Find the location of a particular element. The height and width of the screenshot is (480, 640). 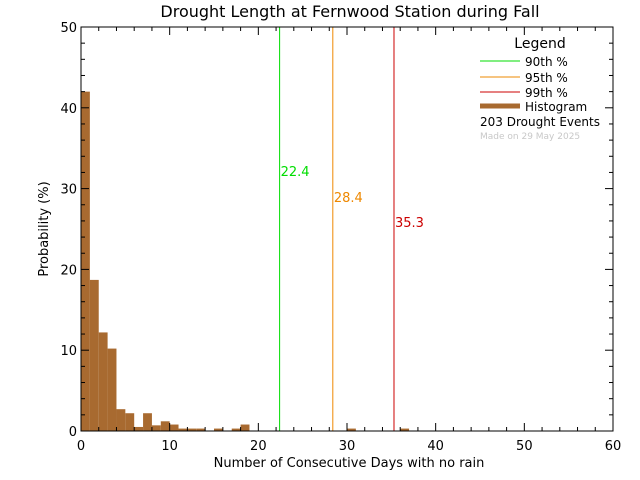

percentile-value-label: 28.4 is located at coordinates (348, 198).